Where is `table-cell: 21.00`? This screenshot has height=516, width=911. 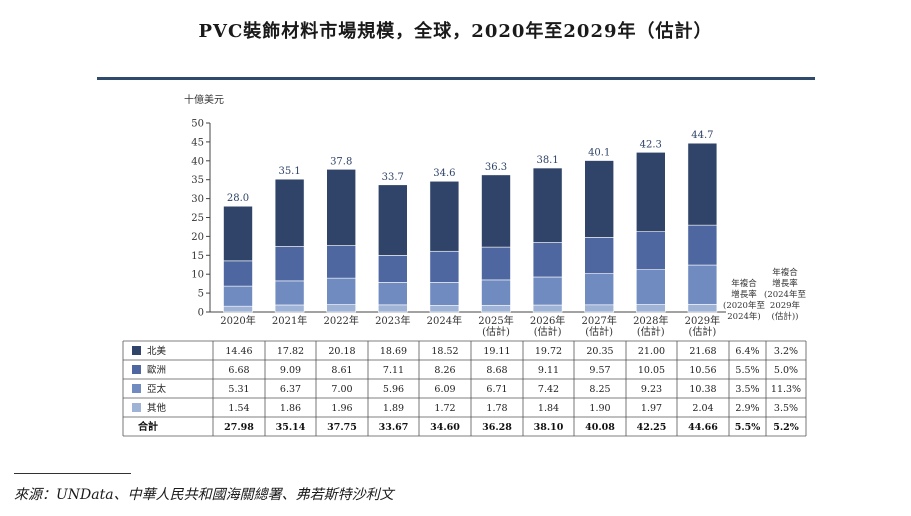 table-cell: 21.00 is located at coordinates (651, 351).